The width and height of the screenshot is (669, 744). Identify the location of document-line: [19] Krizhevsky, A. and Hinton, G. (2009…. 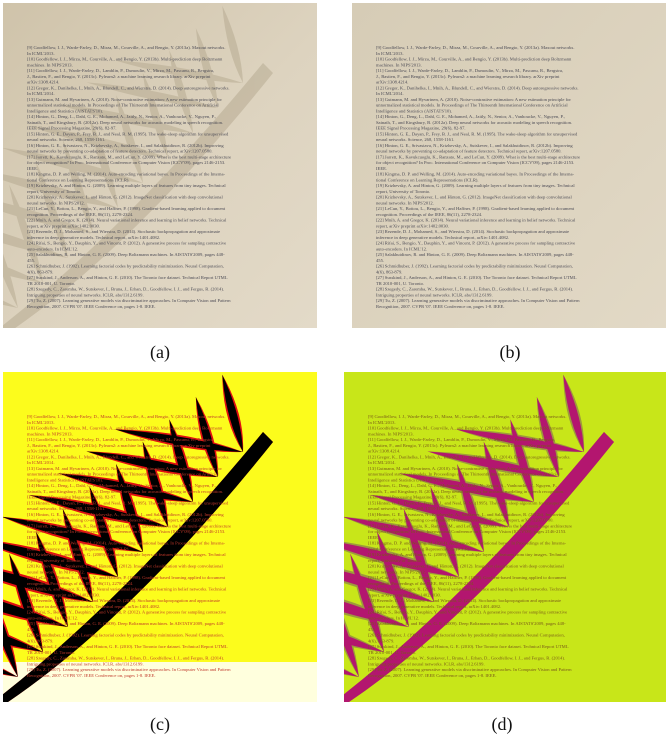
(475, 186).